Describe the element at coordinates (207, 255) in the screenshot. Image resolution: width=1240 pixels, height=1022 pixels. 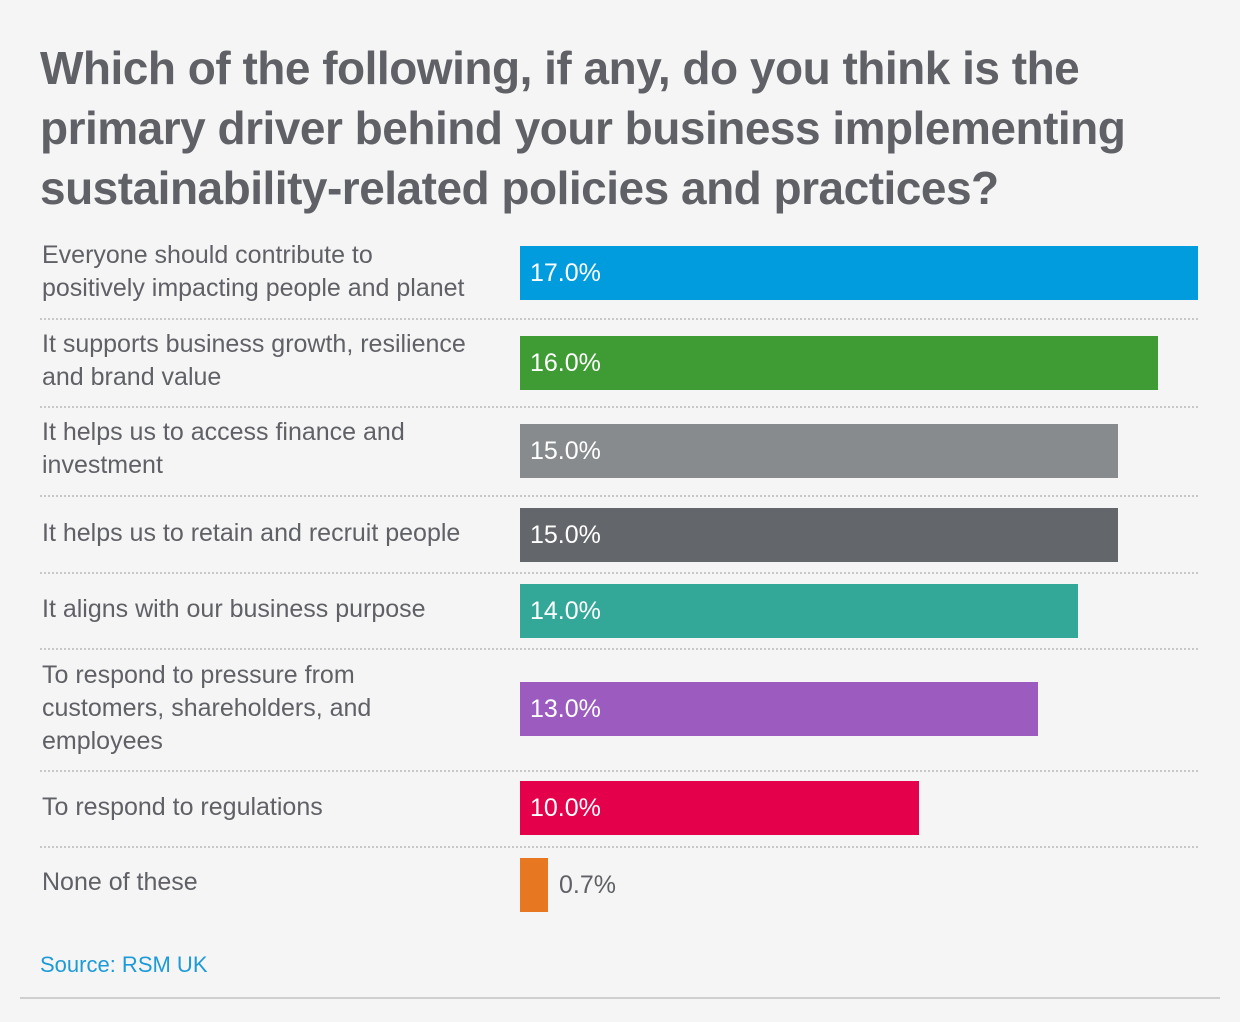
I see `category-label-line: Everyone should contribute to` at that location.